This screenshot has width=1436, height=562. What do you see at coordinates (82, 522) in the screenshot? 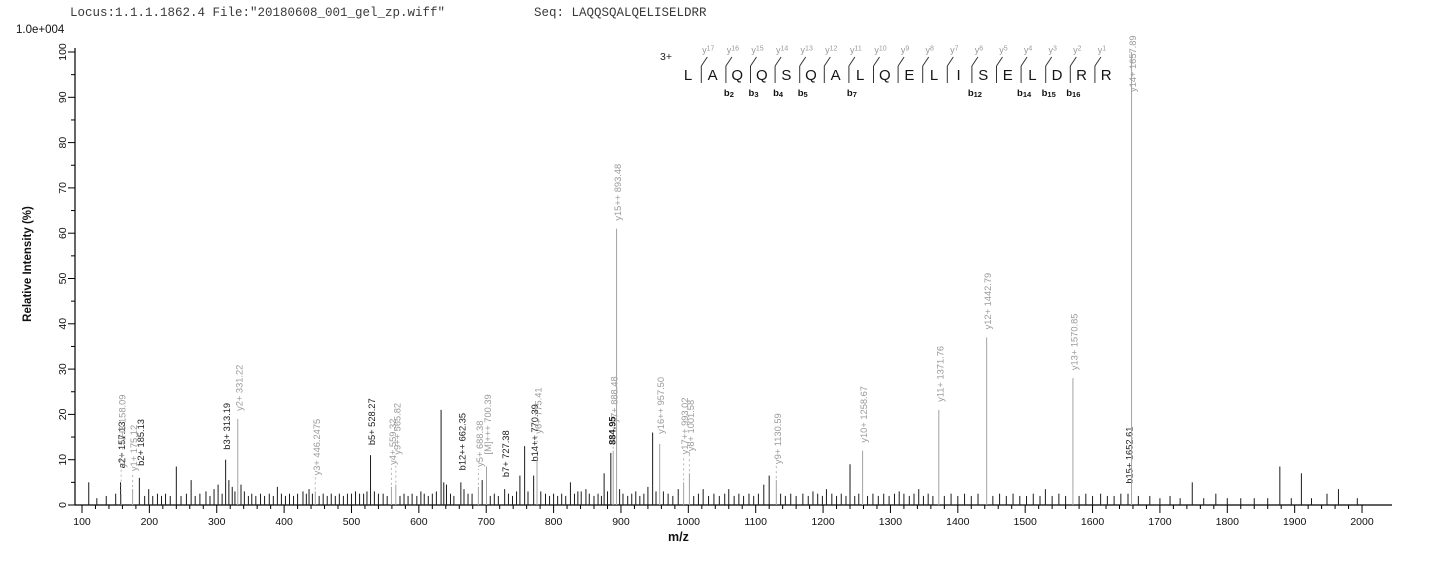
I see `x-tick-label: 100` at bounding box center [82, 522].